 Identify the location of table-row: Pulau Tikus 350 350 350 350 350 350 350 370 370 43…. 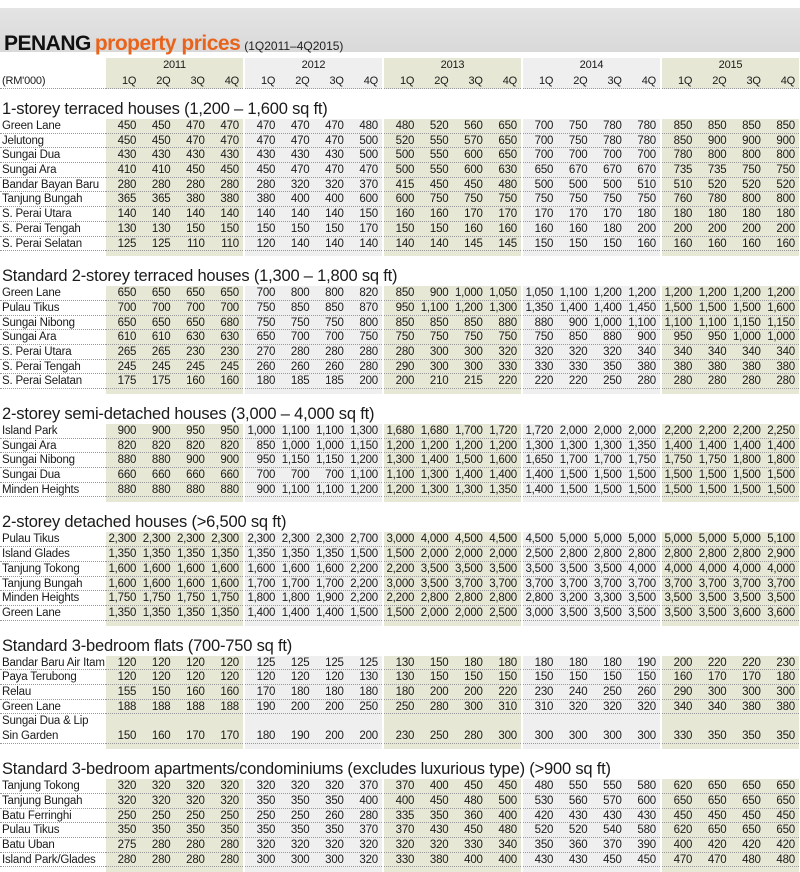
(400, 831).